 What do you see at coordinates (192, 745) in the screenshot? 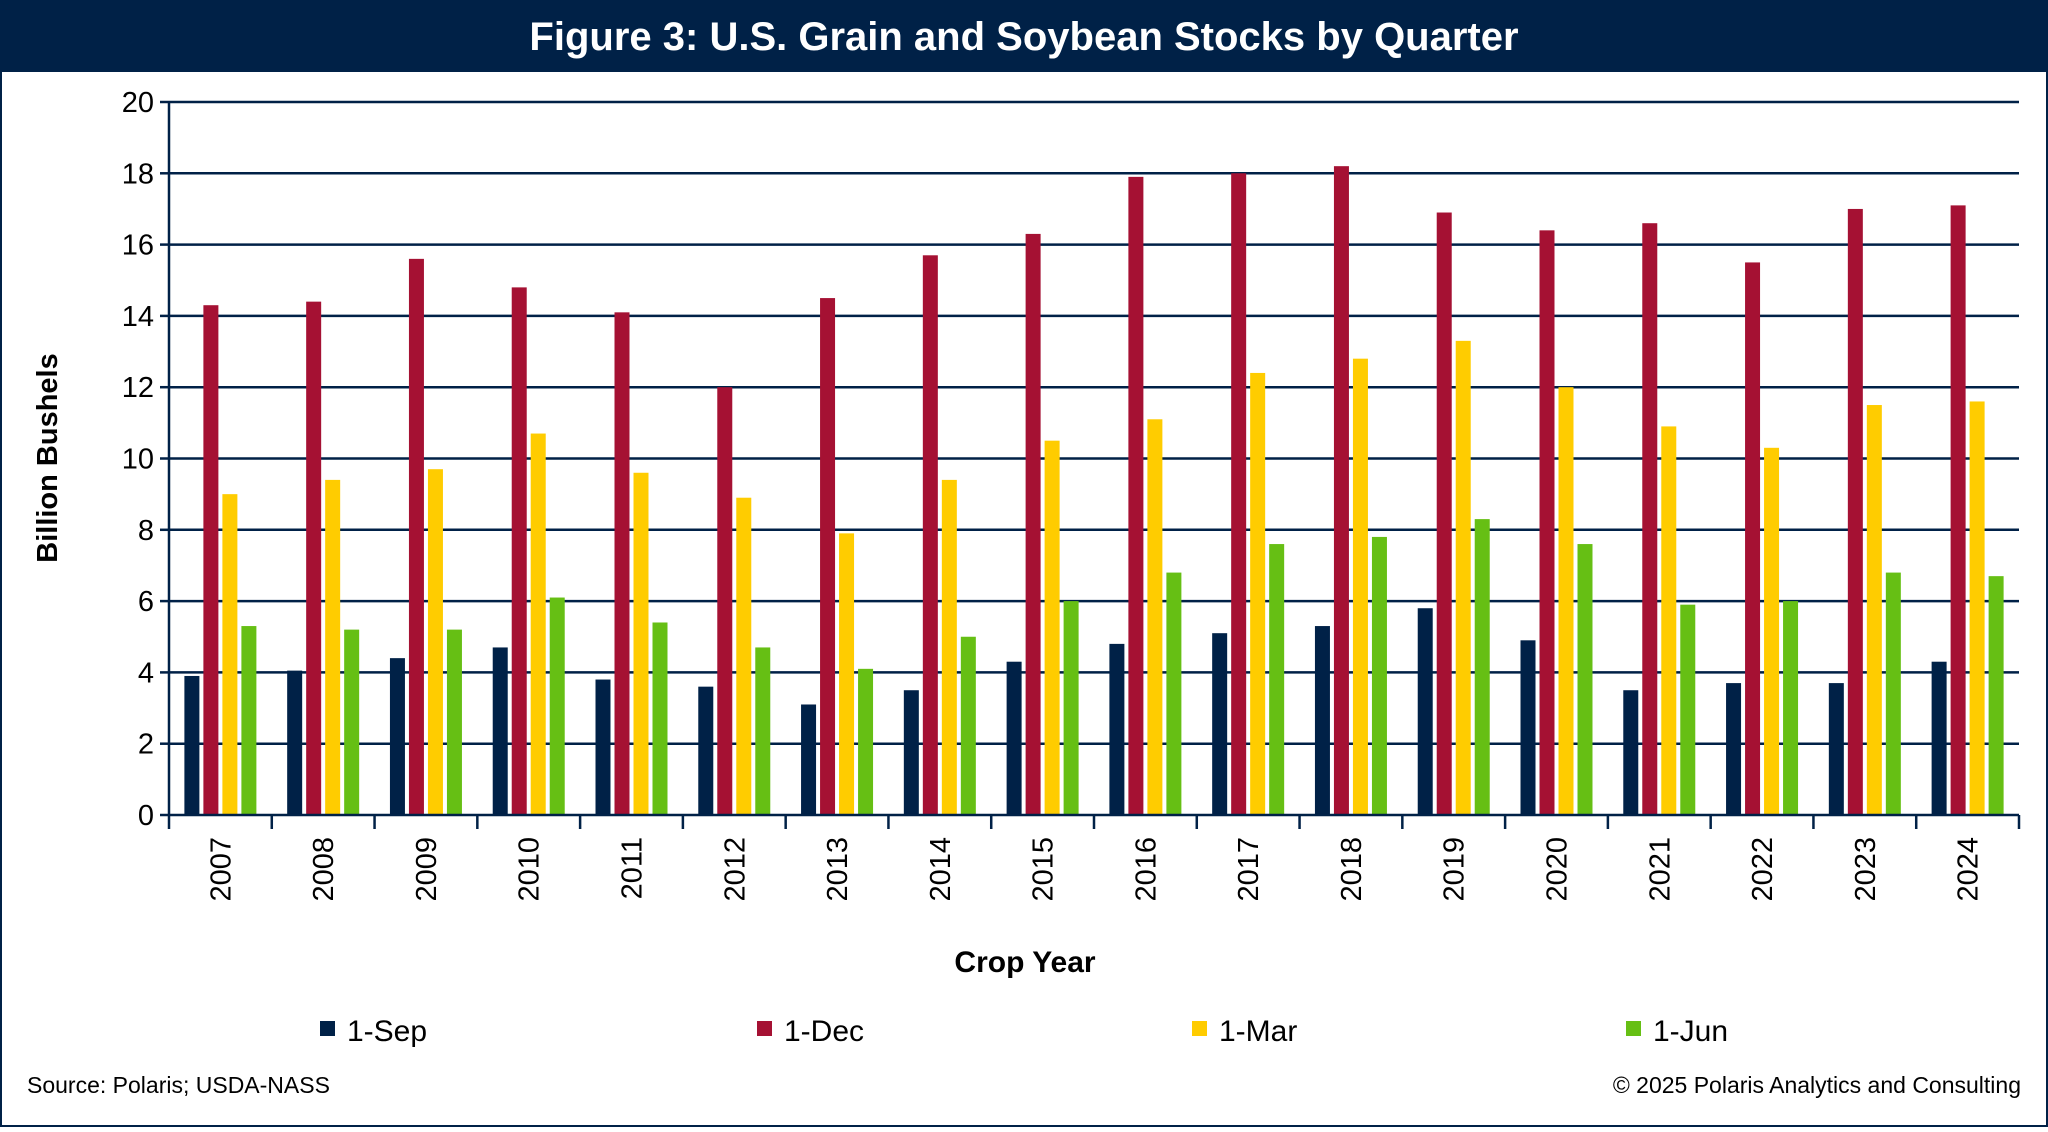
I see `bar-1-sep-2007` at bounding box center [192, 745].